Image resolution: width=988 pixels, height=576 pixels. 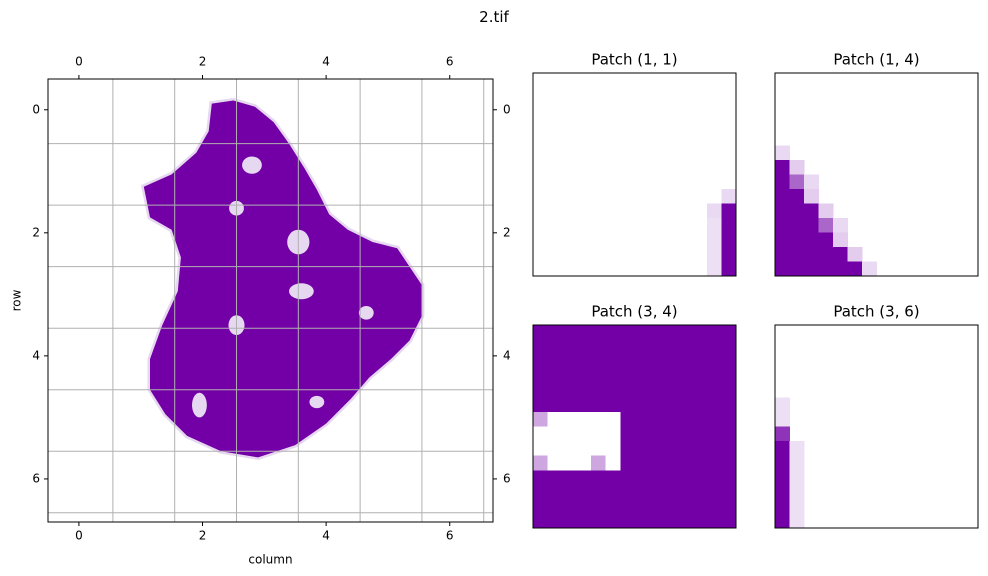 What do you see at coordinates (79, 62) in the screenshot?
I see `x-top-tick-label-0: 0` at bounding box center [79, 62].